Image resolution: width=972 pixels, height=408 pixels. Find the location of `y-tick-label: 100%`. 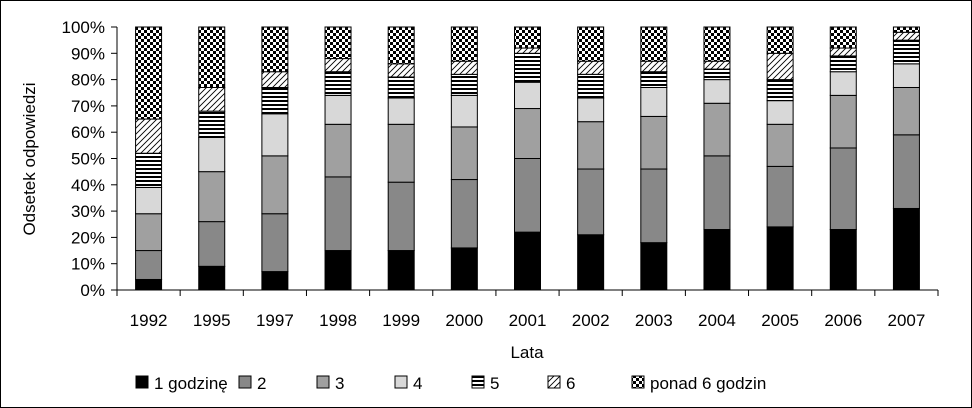

y-tick-label: 100% is located at coordinates (83, 27).